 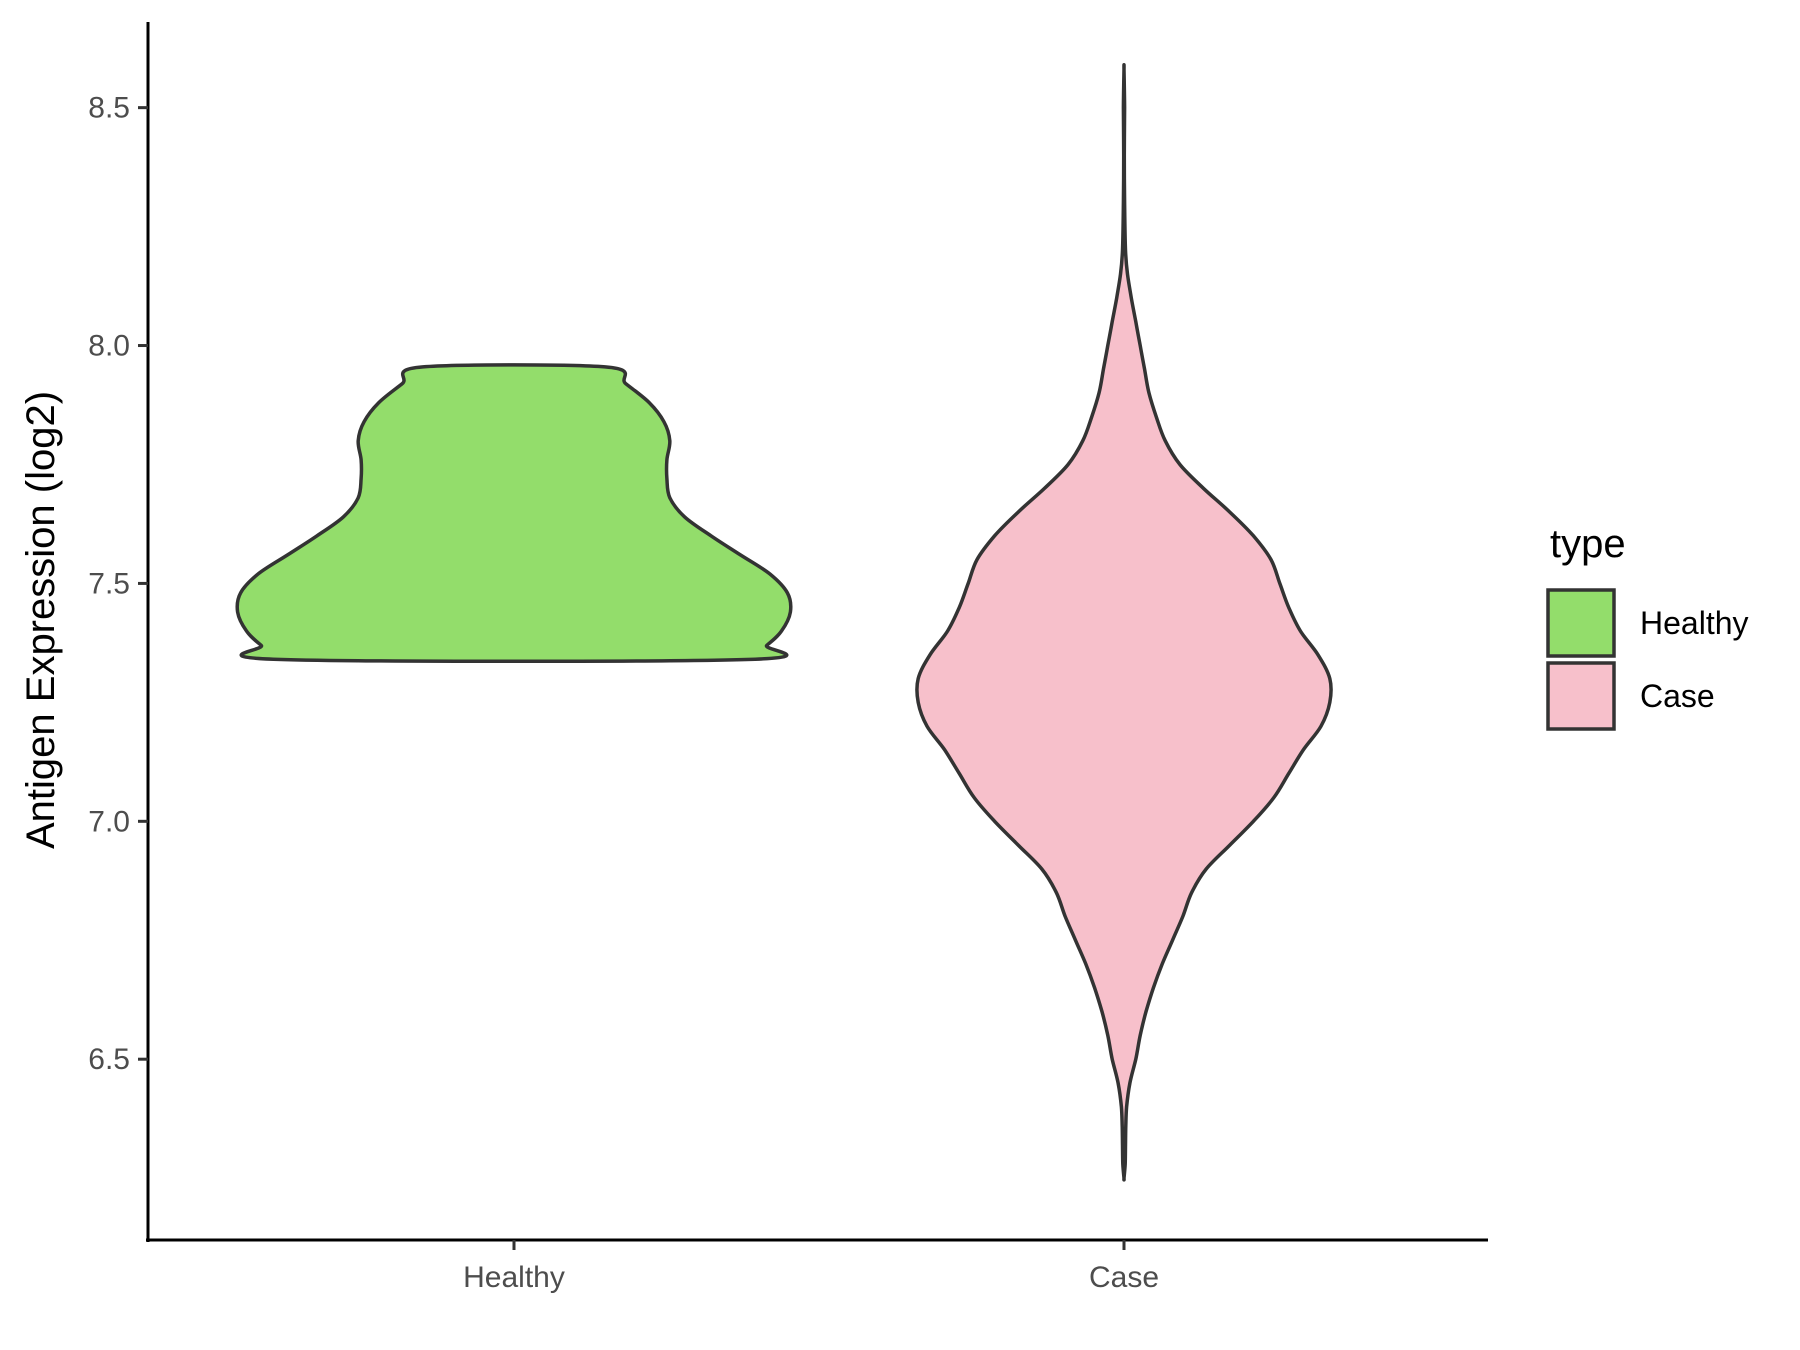 What do you see at coordinates (109, 108) in the screenshot?
I see `y-tick-label: 8.5` at bounding box center [109, 108].